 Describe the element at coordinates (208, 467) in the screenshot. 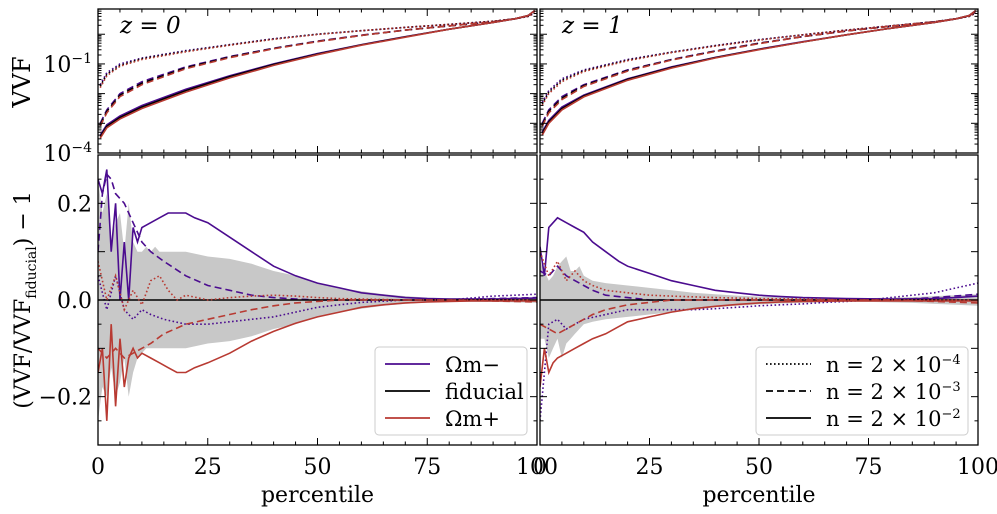

I see `xtick-label-1-2: 25` at that location.